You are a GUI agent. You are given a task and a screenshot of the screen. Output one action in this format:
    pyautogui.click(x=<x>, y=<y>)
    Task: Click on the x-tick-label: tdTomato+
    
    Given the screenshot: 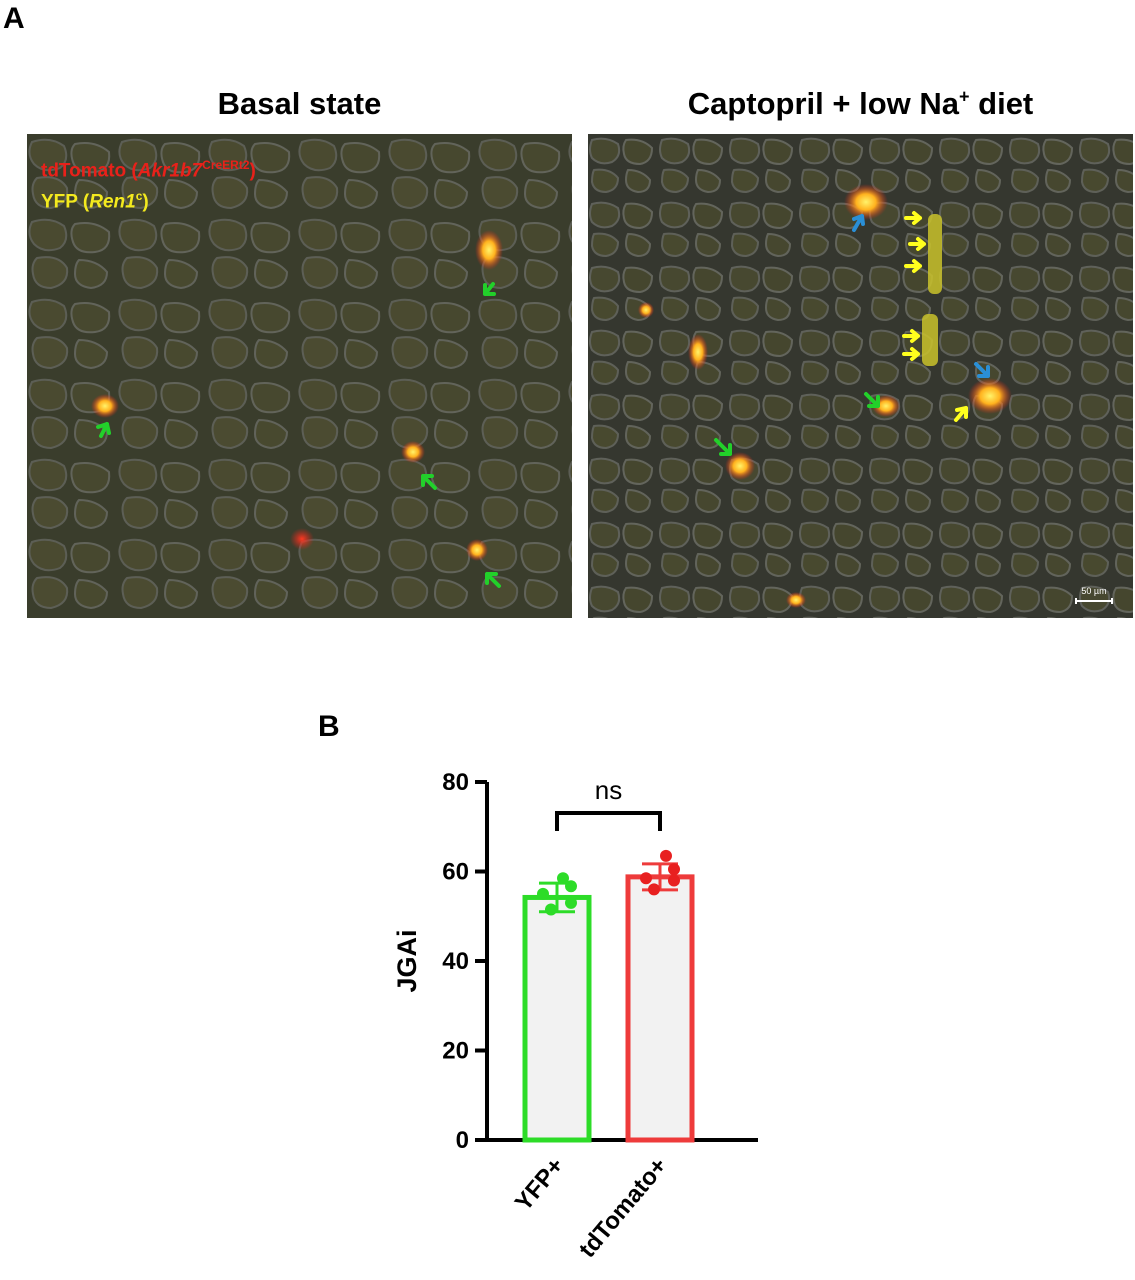 What is the action you would take?
    pyautogui.click(x=623, y=1208)
    